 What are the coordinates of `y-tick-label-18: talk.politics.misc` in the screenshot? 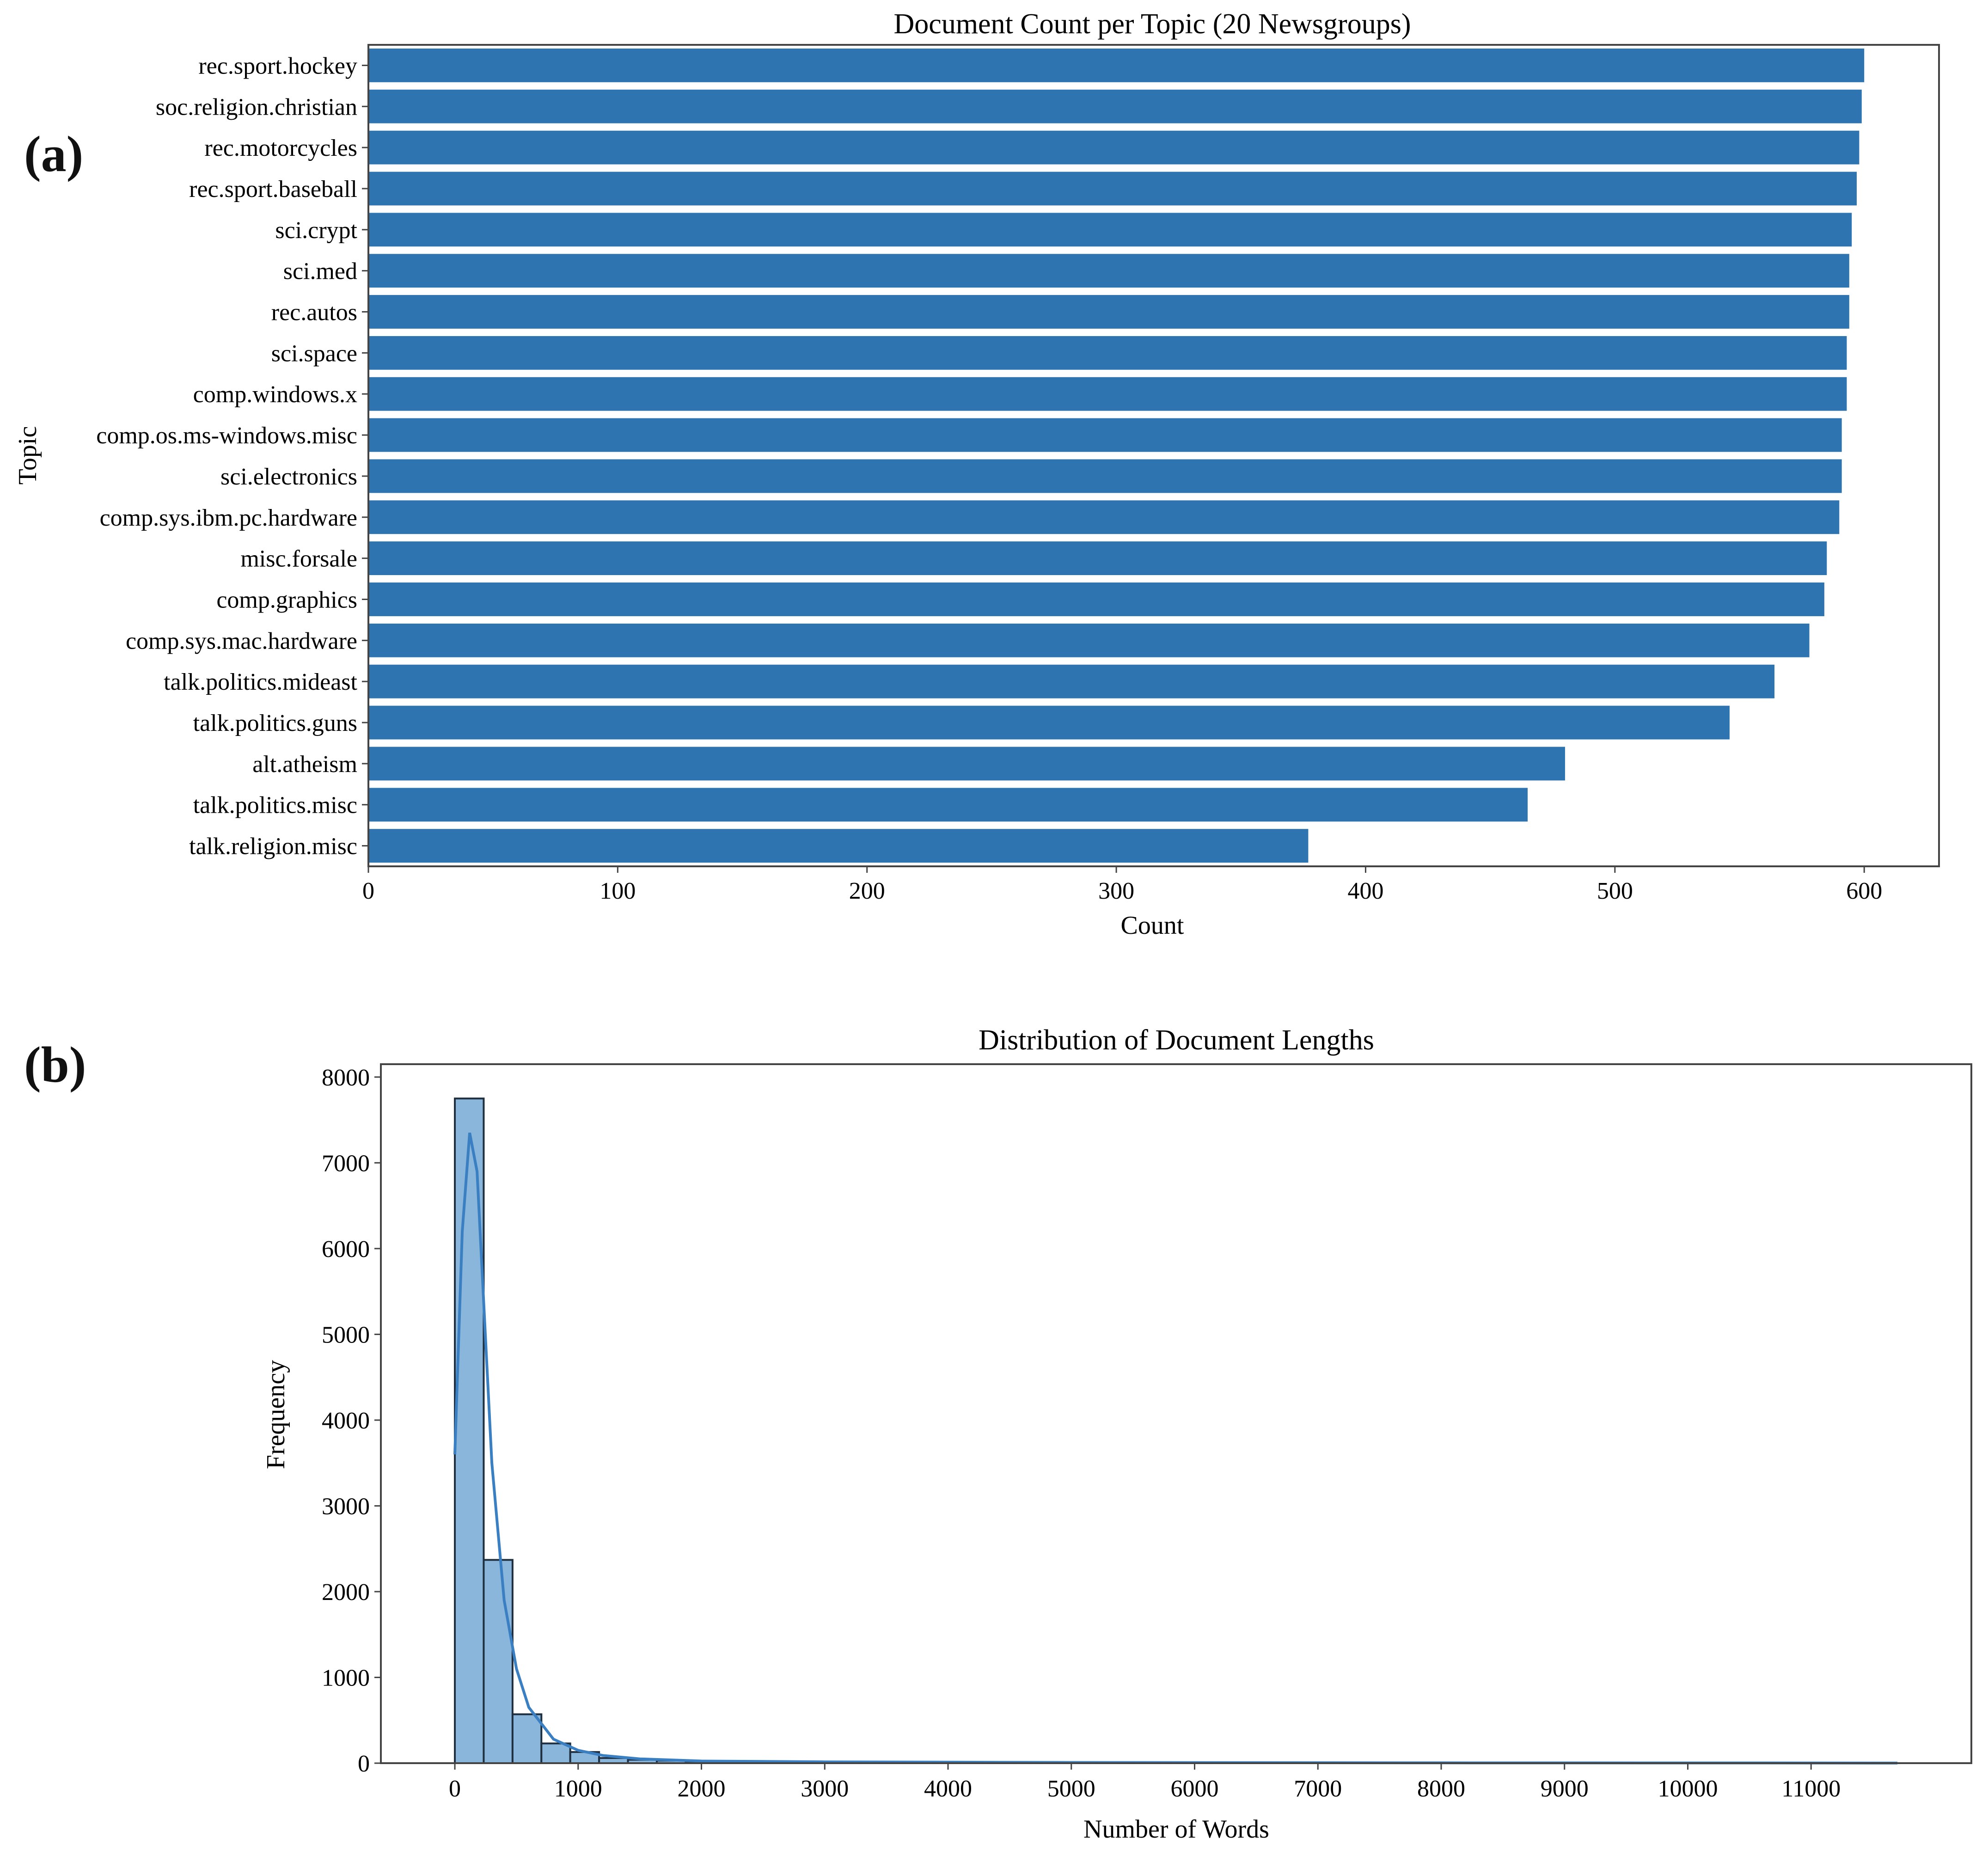 It's located at (275, 806).